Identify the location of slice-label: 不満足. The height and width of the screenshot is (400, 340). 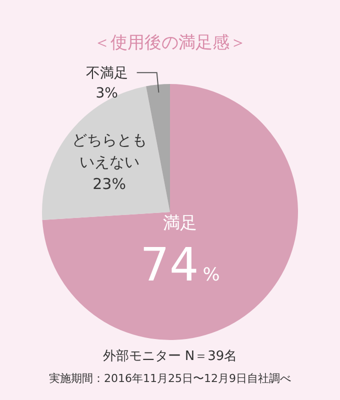
(107, 74).